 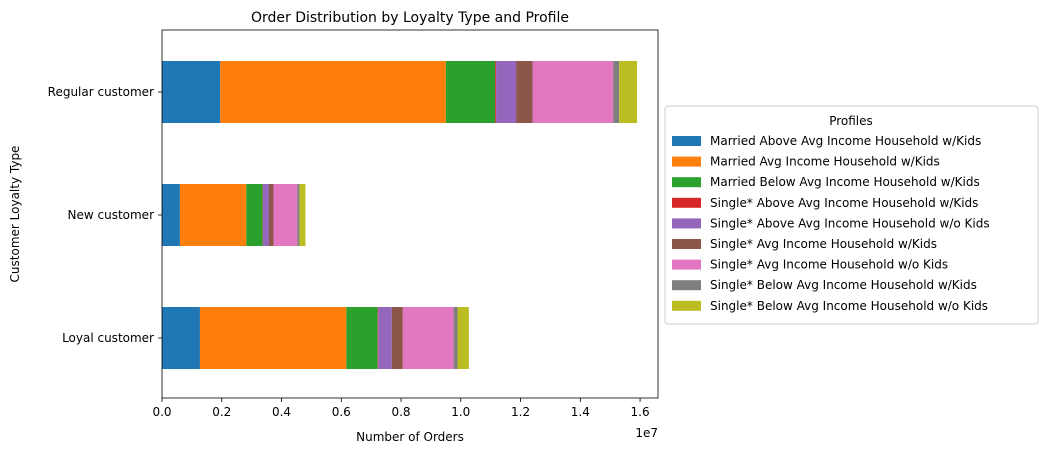 What do you see at coordinates (161, 412) in the screenshot?
I see `x-tick-label: 0.0` at bounding box center [161, 412].